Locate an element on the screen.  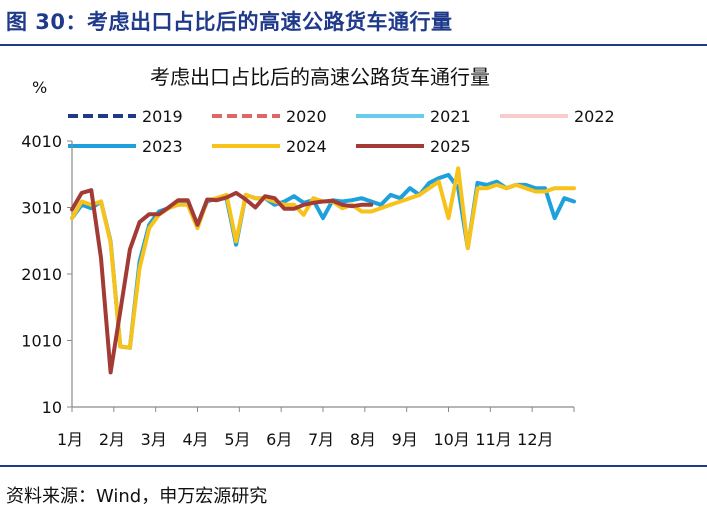
x-tick-label: 3月 is located at coordinates (154, 439).